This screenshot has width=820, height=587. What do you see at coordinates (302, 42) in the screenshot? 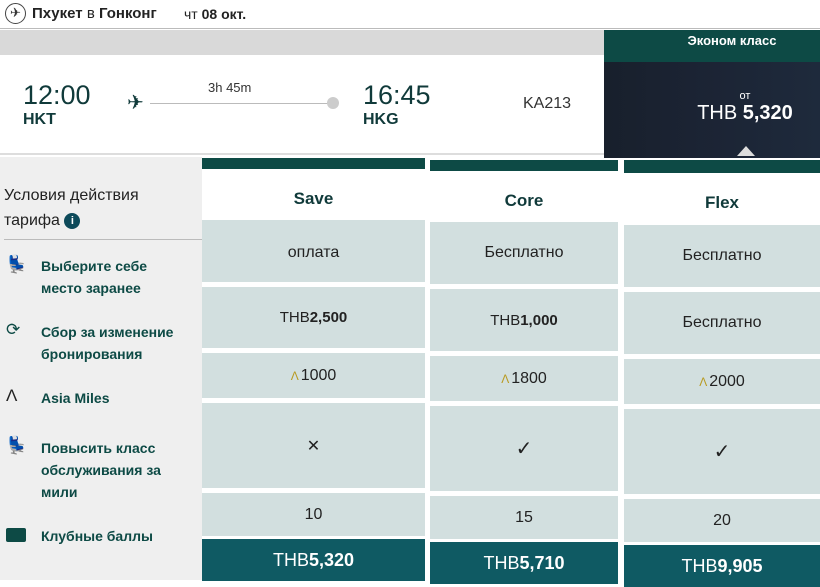
I see `gray-band` at bounding box center [302, 42].